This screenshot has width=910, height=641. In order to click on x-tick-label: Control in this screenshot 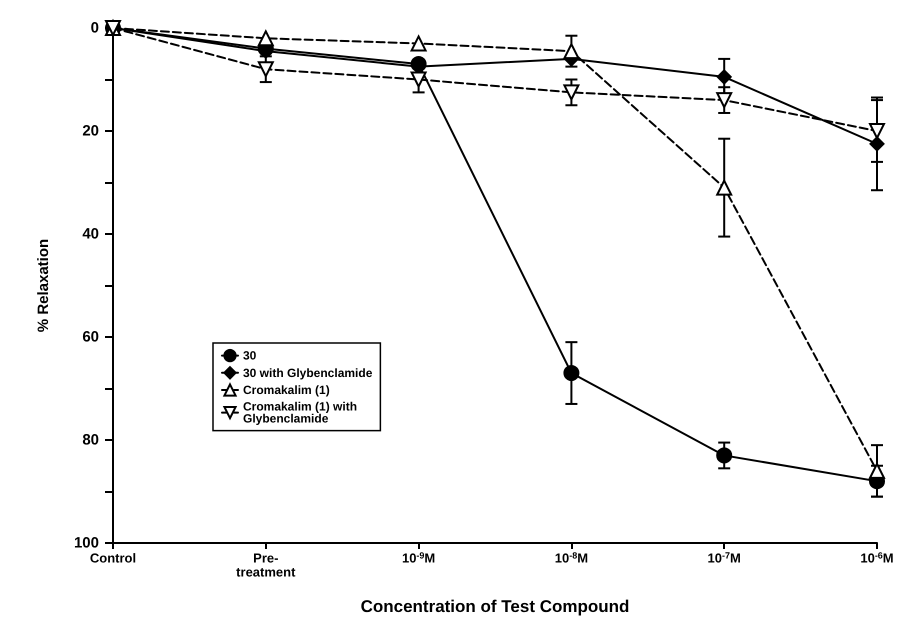, I will do `click(113, 558)`.